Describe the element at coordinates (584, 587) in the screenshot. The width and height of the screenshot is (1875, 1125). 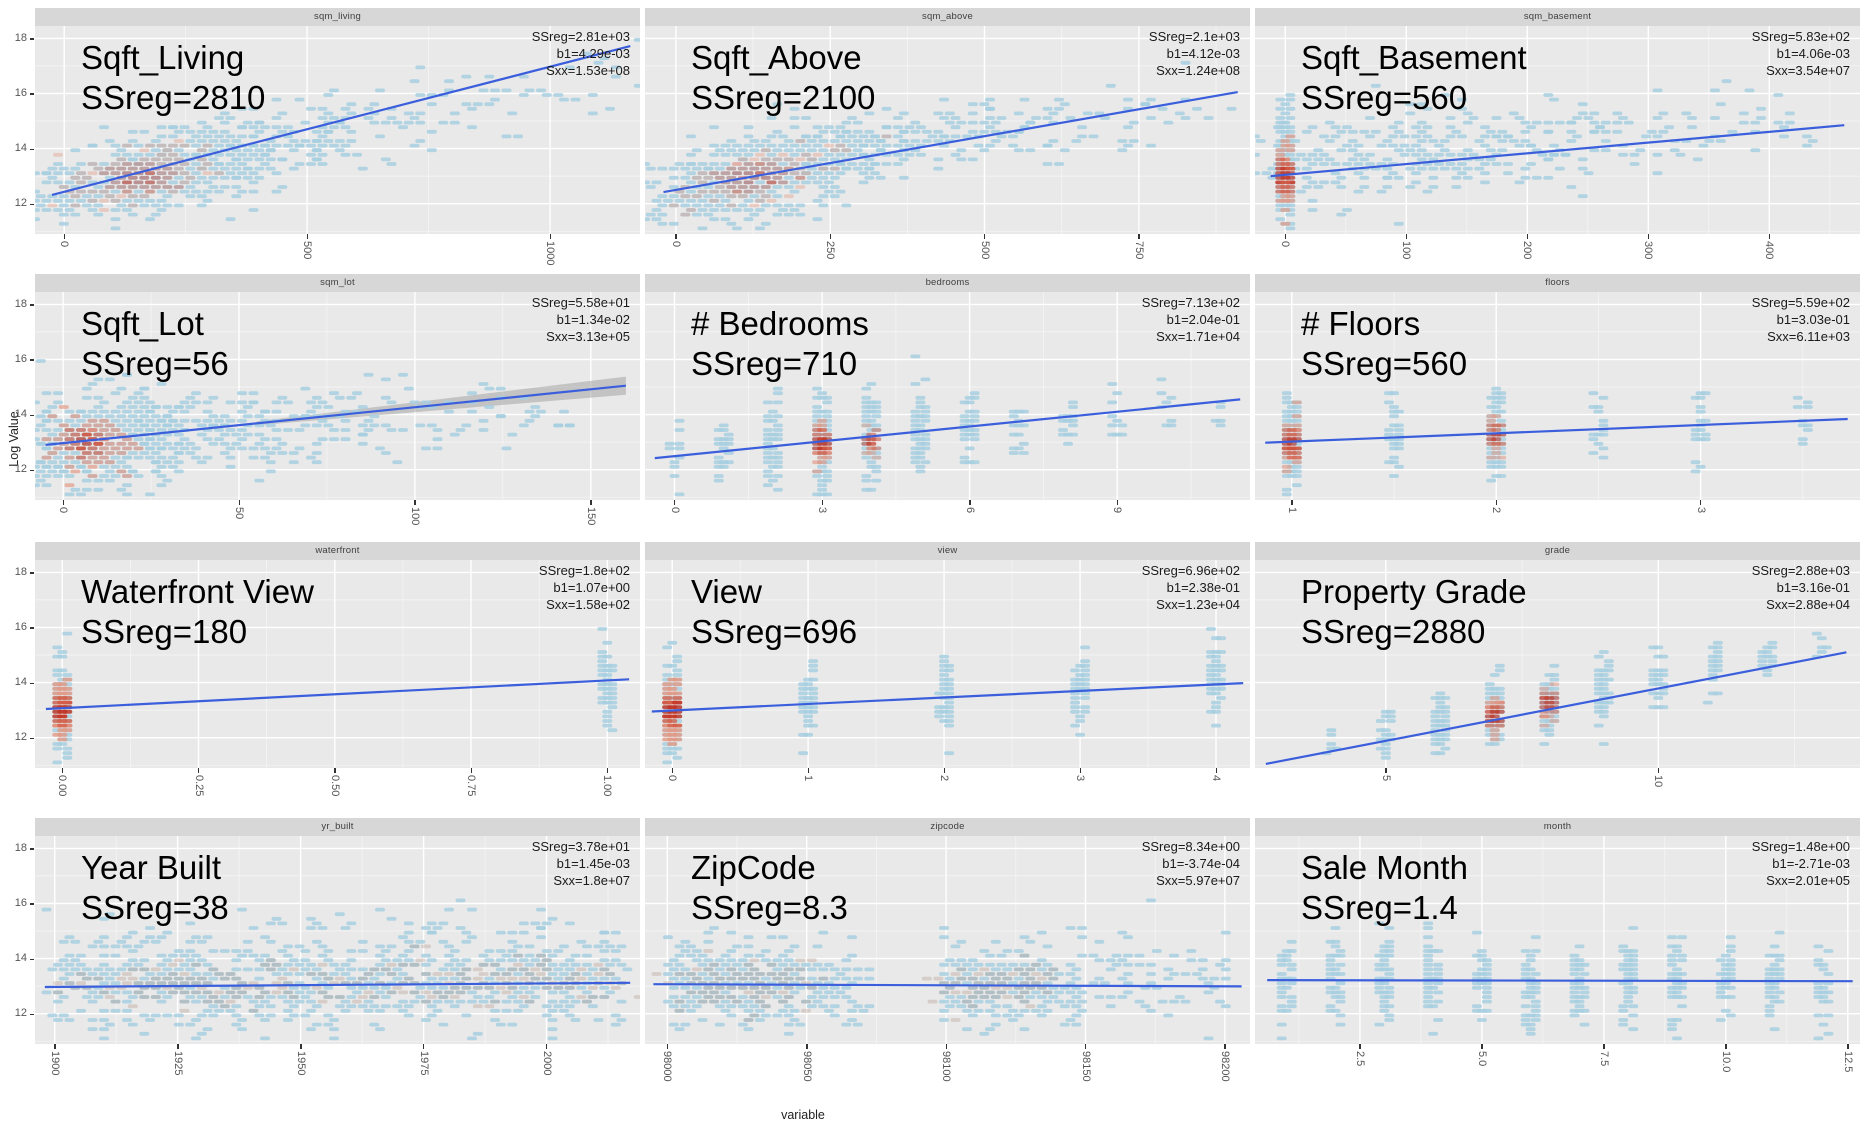
I see `panel-stats: SSreg=1.8e+02 b1=1.07e+00 Sxx=1.58e+02` at that location.